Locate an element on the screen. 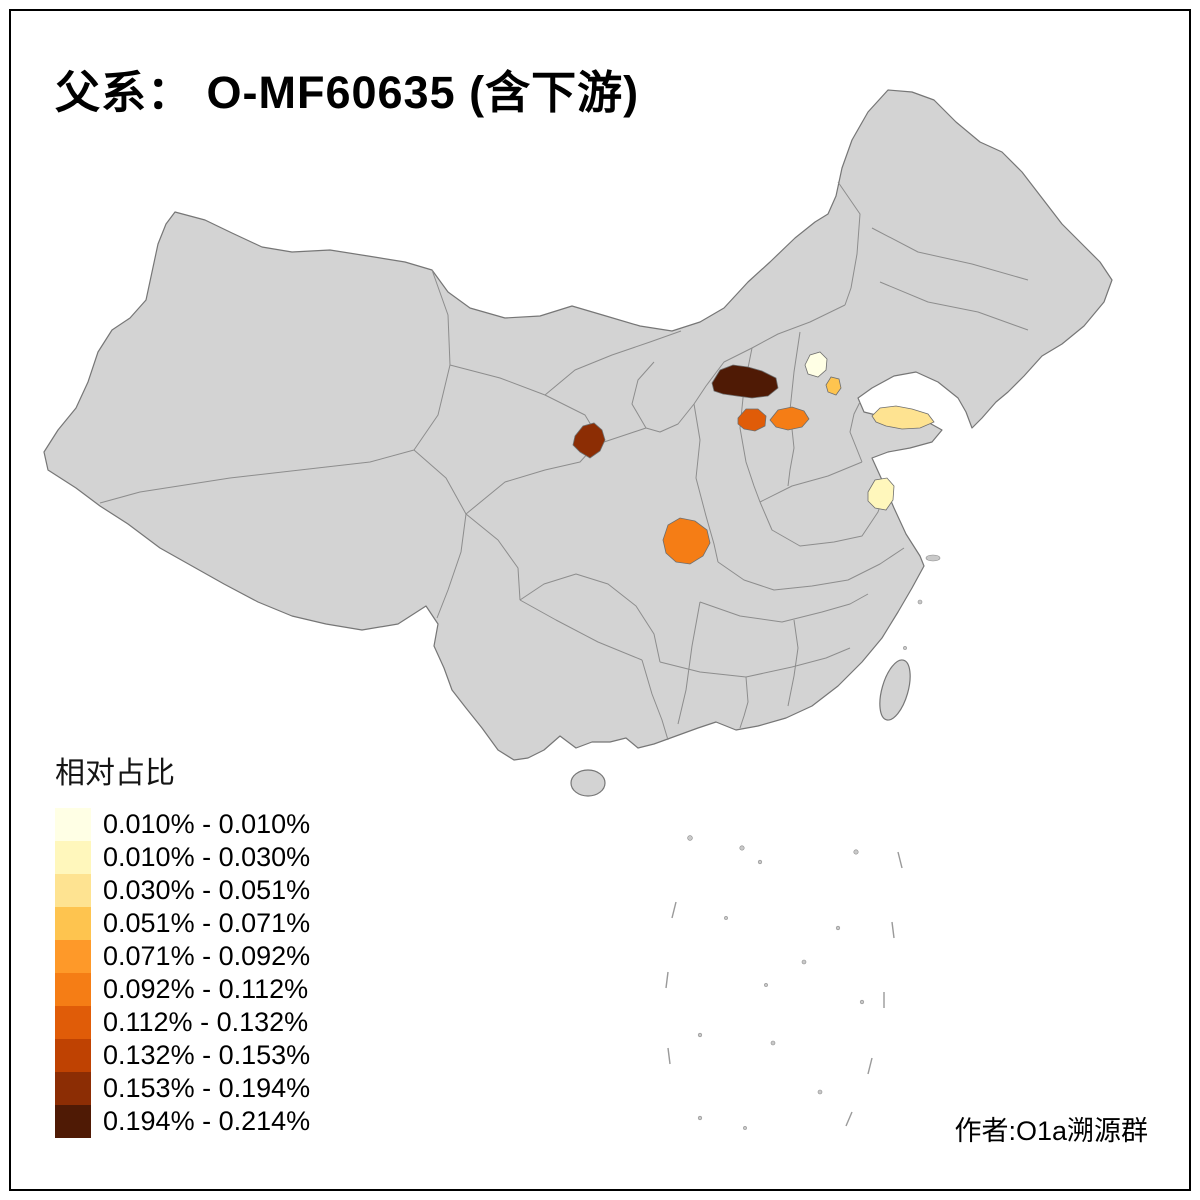 The image size is (1200, 1200). legend-label: 0.071% - 0.092% is located at coordinates (207, 956).